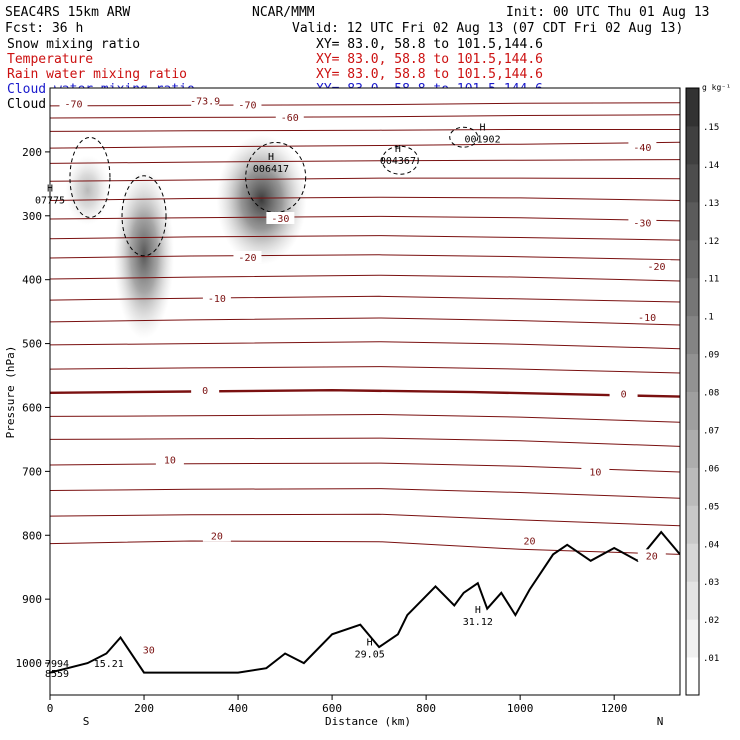 This screenshot has width=740, height=740. I want to click on x-tick-label: 1200, so click(614, 708).